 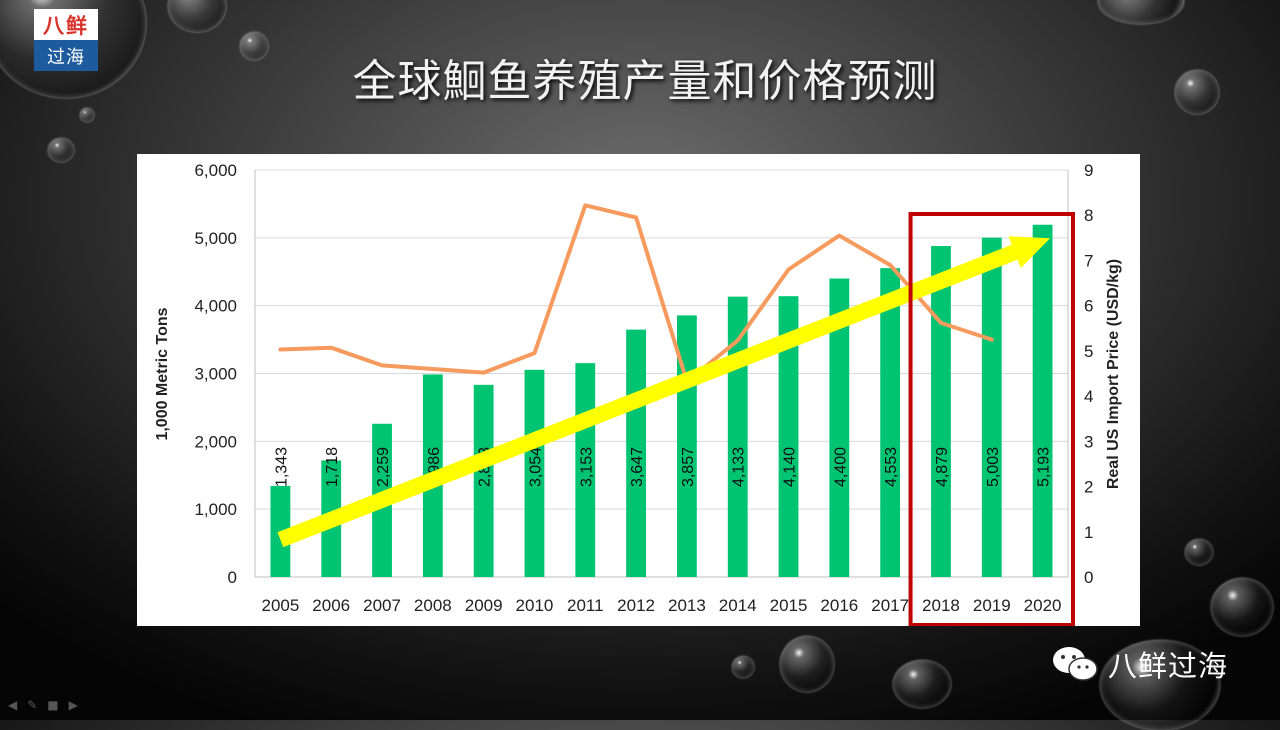 What do you see at coordinates (66, 55) in the screenshot?
I see `logo-bottom-text: 过海` at bounding box center [66, 55].